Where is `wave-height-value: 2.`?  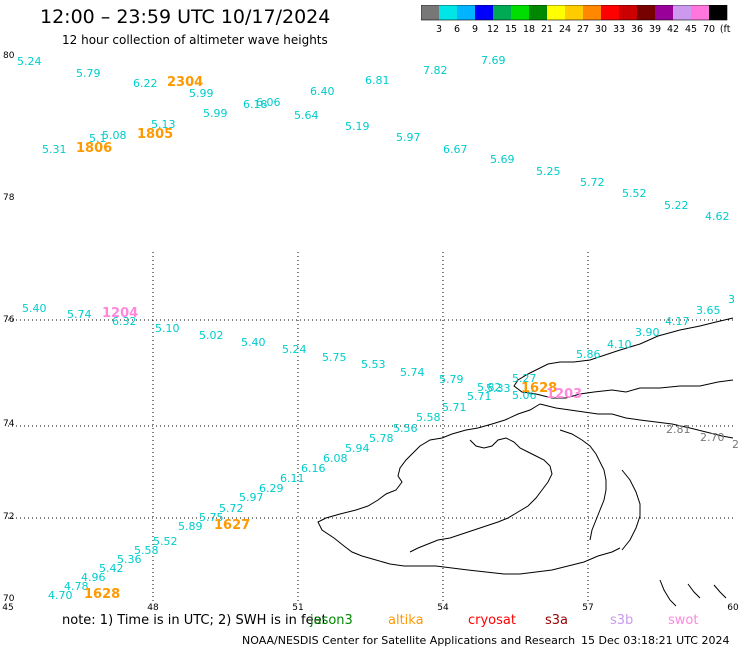
wave-height-value: 2. is located at coordinates (736, 444).